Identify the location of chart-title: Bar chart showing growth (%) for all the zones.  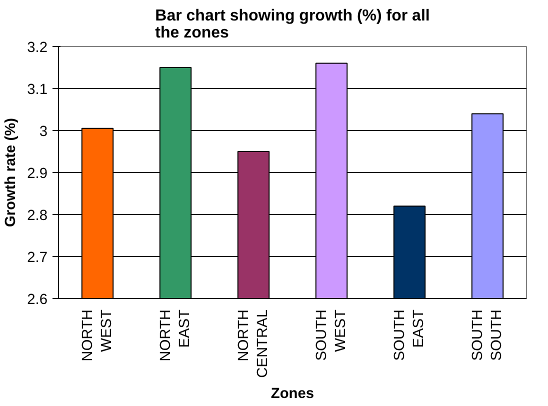
(292, 25).